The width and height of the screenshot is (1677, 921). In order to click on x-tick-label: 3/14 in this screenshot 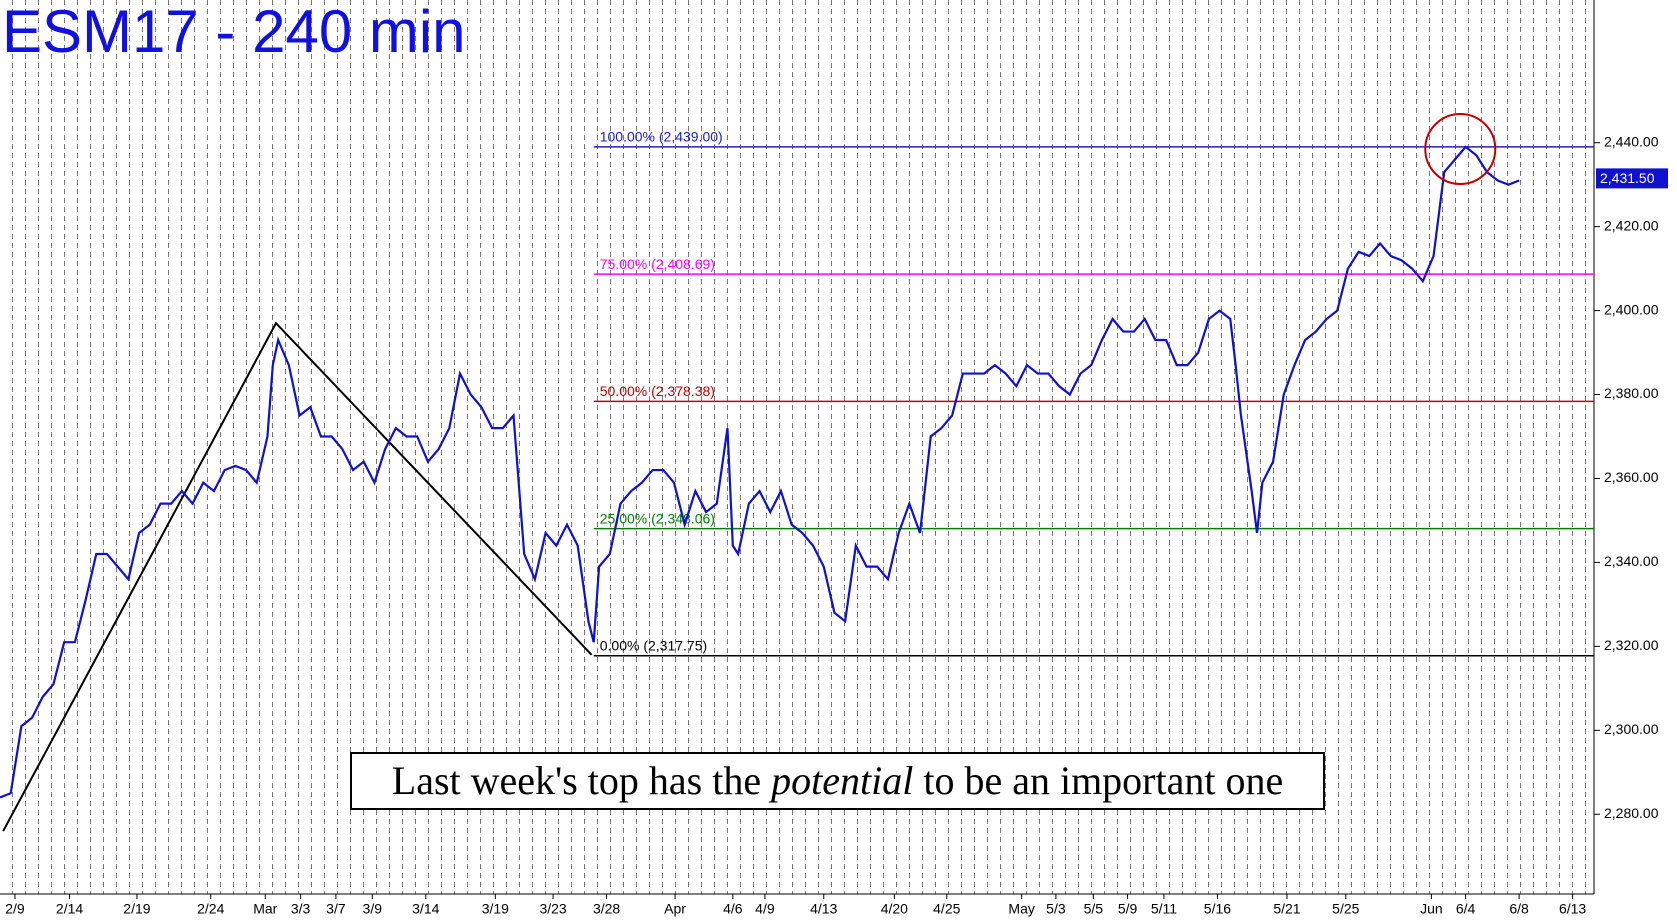, I will do `click(425, 909)`.